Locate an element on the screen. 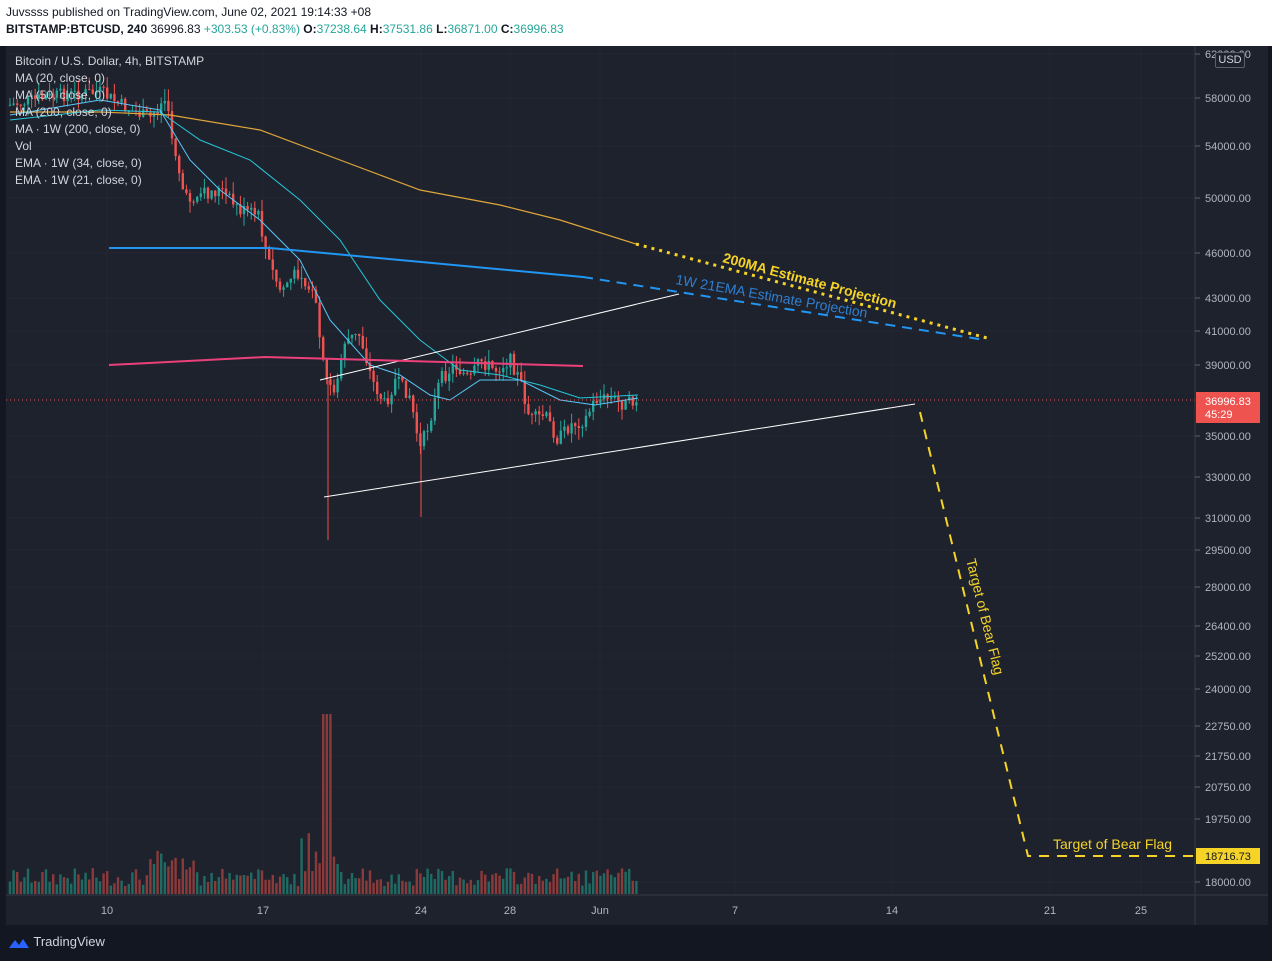 This screenshot has width=1272, height=961. legend-ema34-1w: EMA · 1W (34, close, 0) is located at coordinates (78, 163).